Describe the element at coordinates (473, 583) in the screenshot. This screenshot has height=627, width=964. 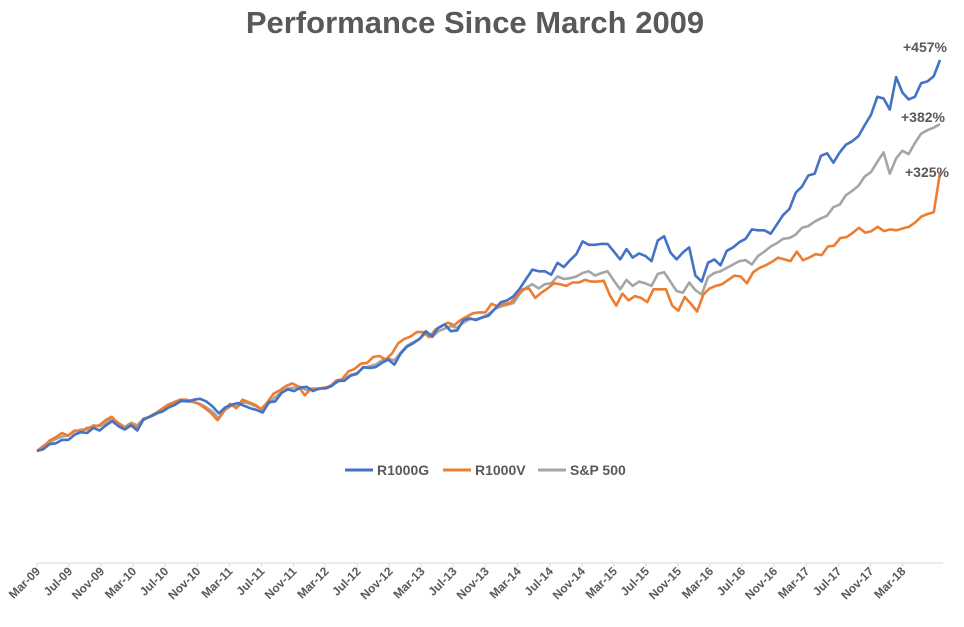
I see `x-tick-label: Nov-13` at that location.